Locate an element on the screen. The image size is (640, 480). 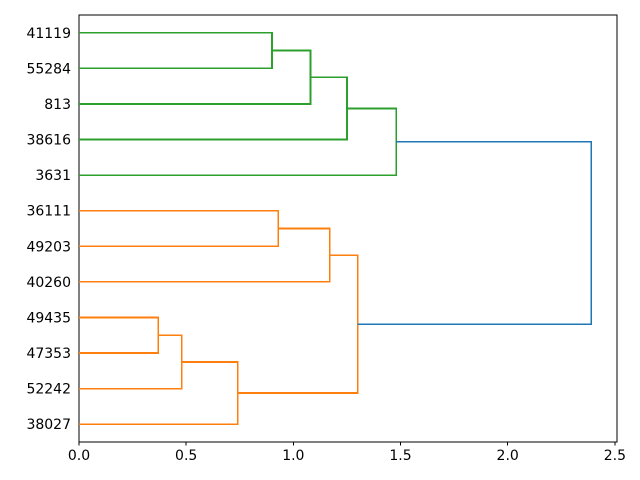
y-tick-label: 41119 is located at coordinates (48, 34).